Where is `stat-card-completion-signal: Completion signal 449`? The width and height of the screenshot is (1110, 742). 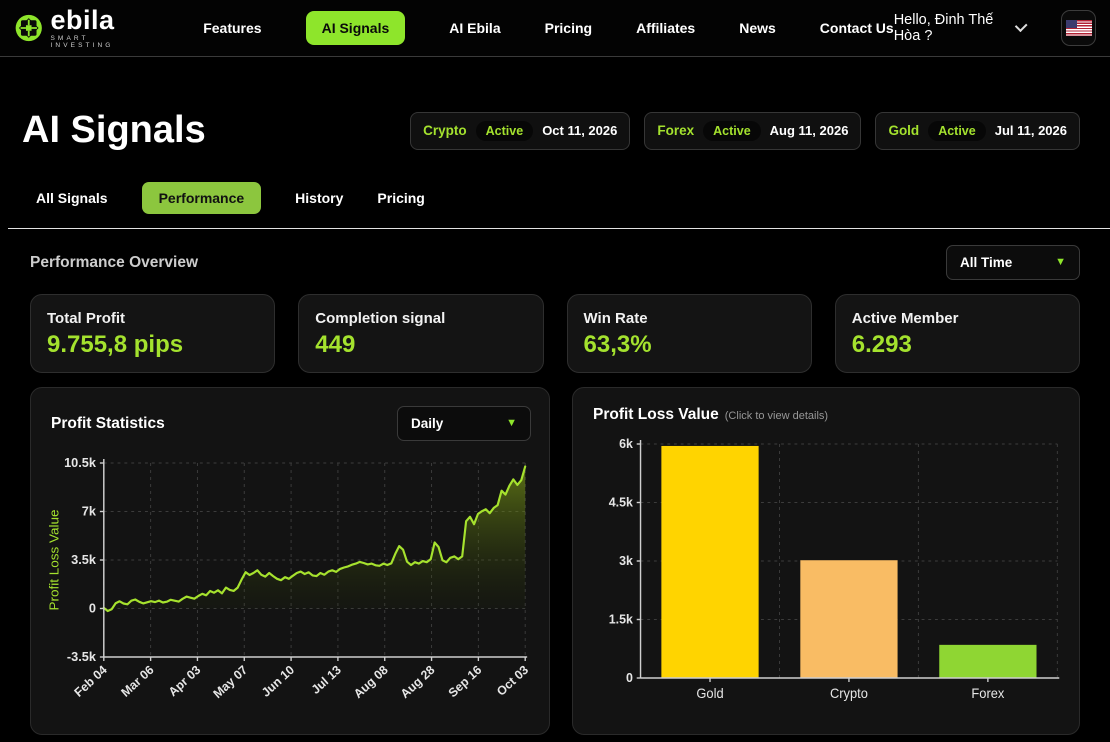
stat-card-completion-signal: Completion signal 449 is located at coordinates (421, 333).